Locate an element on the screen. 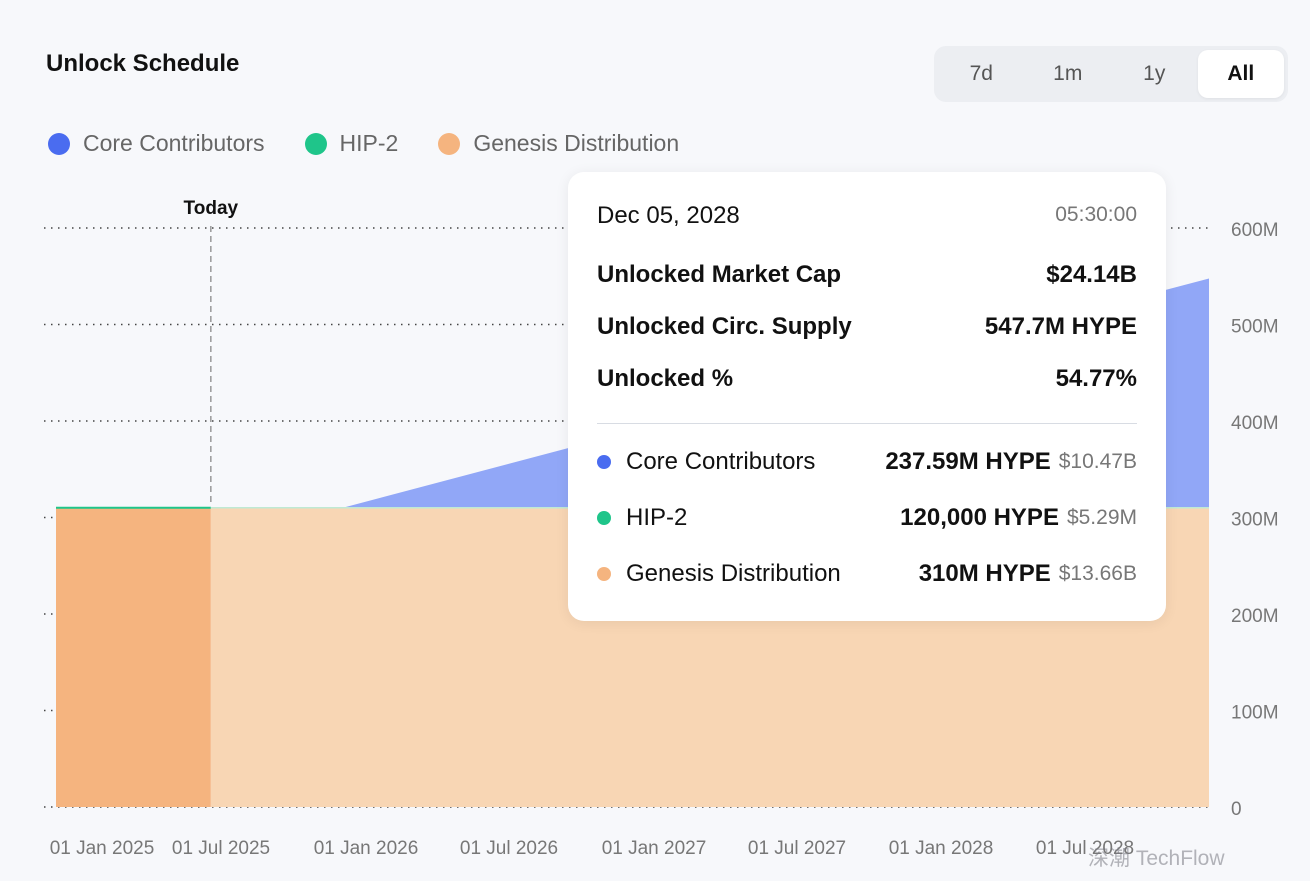 The image size is (1310, 881). watermark: 深潮 TechFlow is located at coordinates (1156, 858).